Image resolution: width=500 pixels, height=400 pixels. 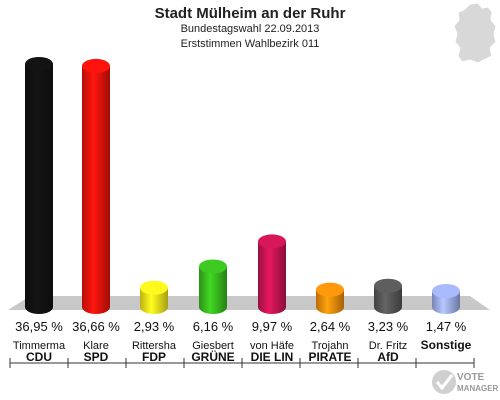 I want to click on value-label: 2,64 %, so click(x=330, y=326).